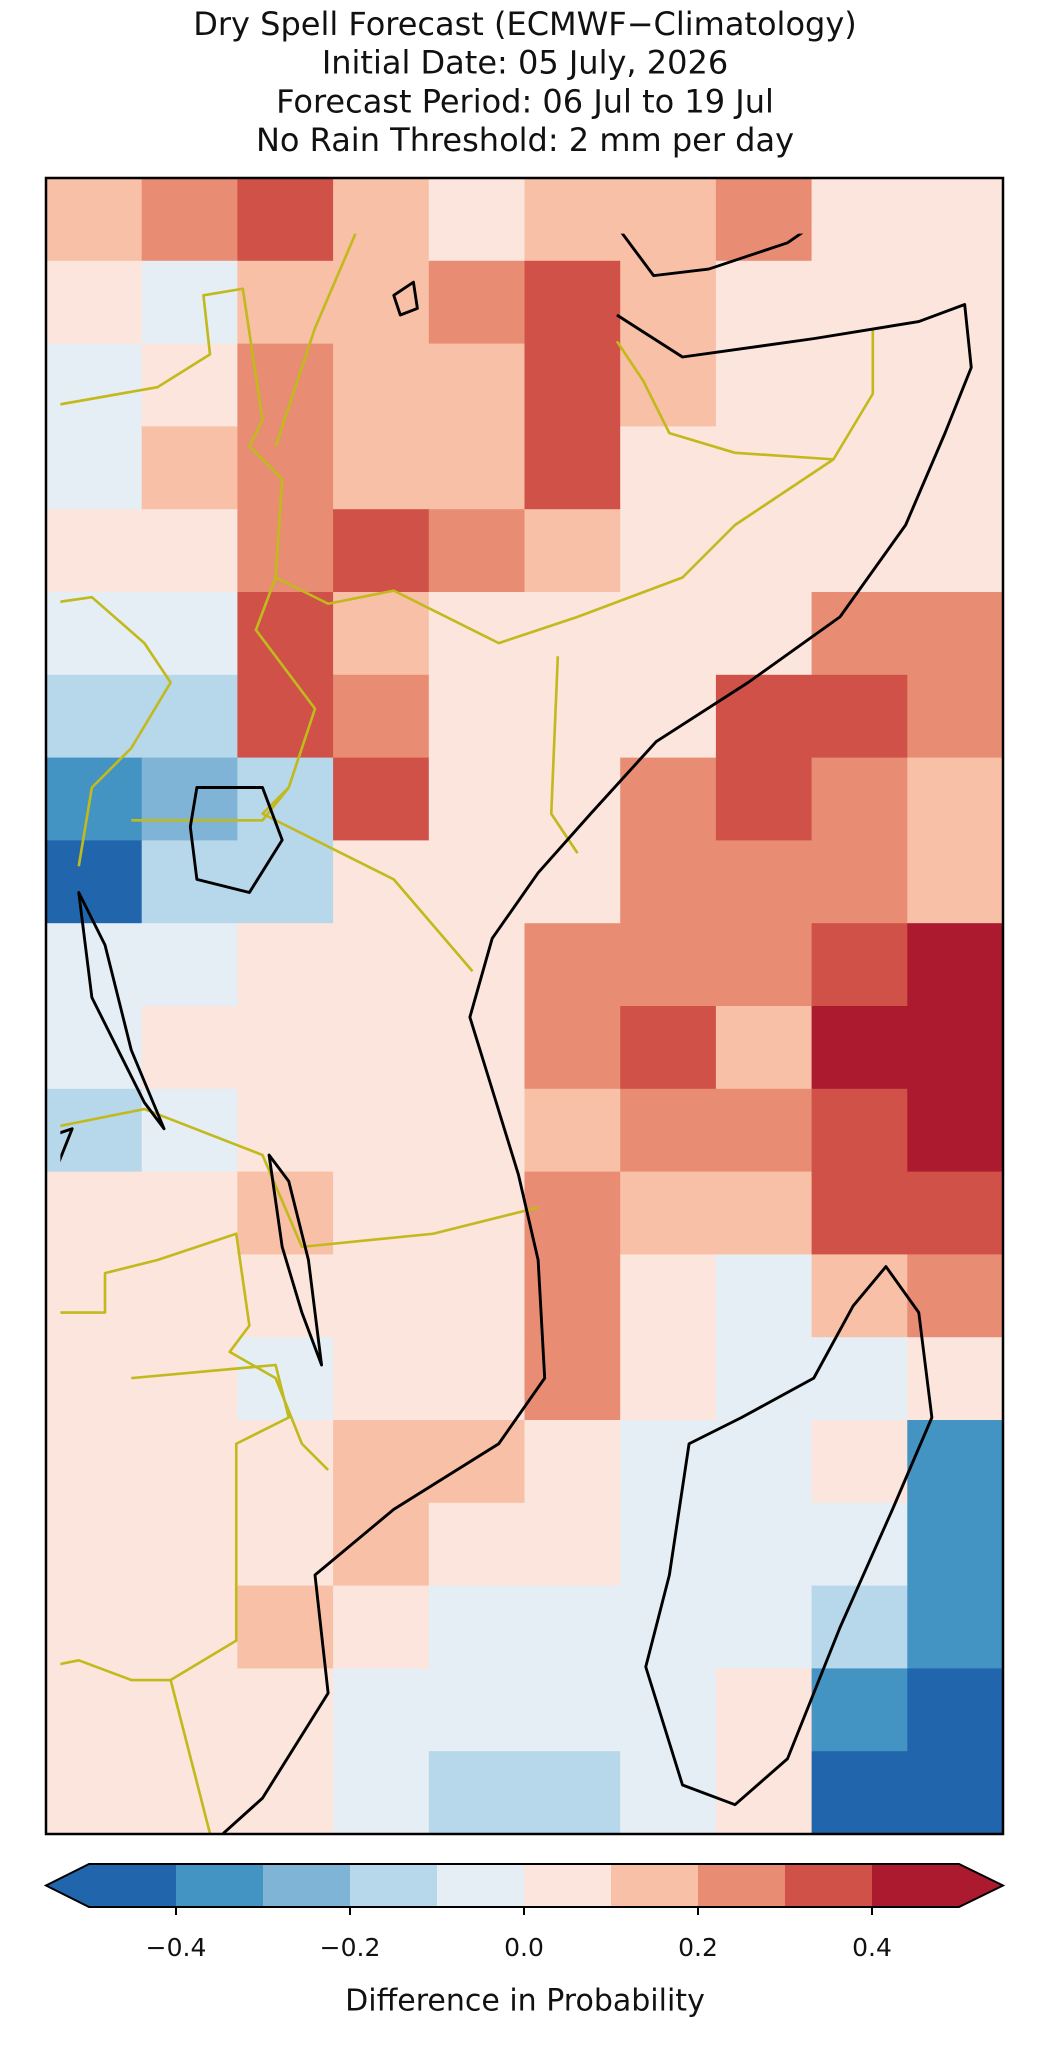 The height and width of the screenshot is (2068, 1050). What do you see at coordinates (350, 1947) in the screenshot?
I see `colorbar-tick-label: −0.2` at bounding box center [350, 1947].